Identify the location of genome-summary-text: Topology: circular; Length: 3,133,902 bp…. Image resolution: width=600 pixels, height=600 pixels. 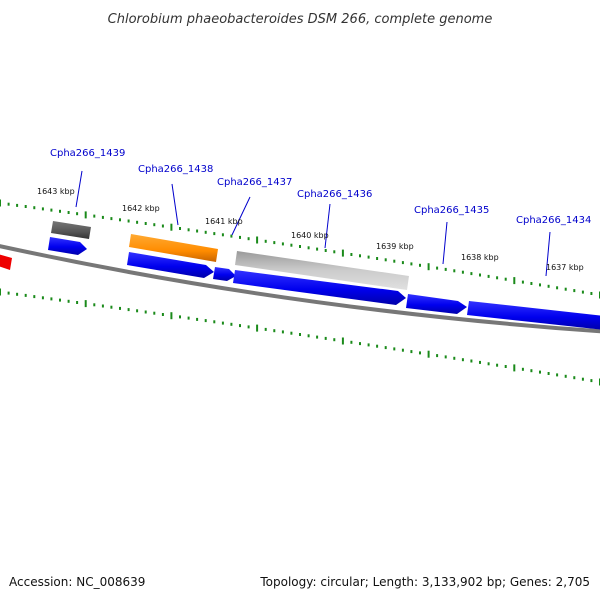
(424, 582).